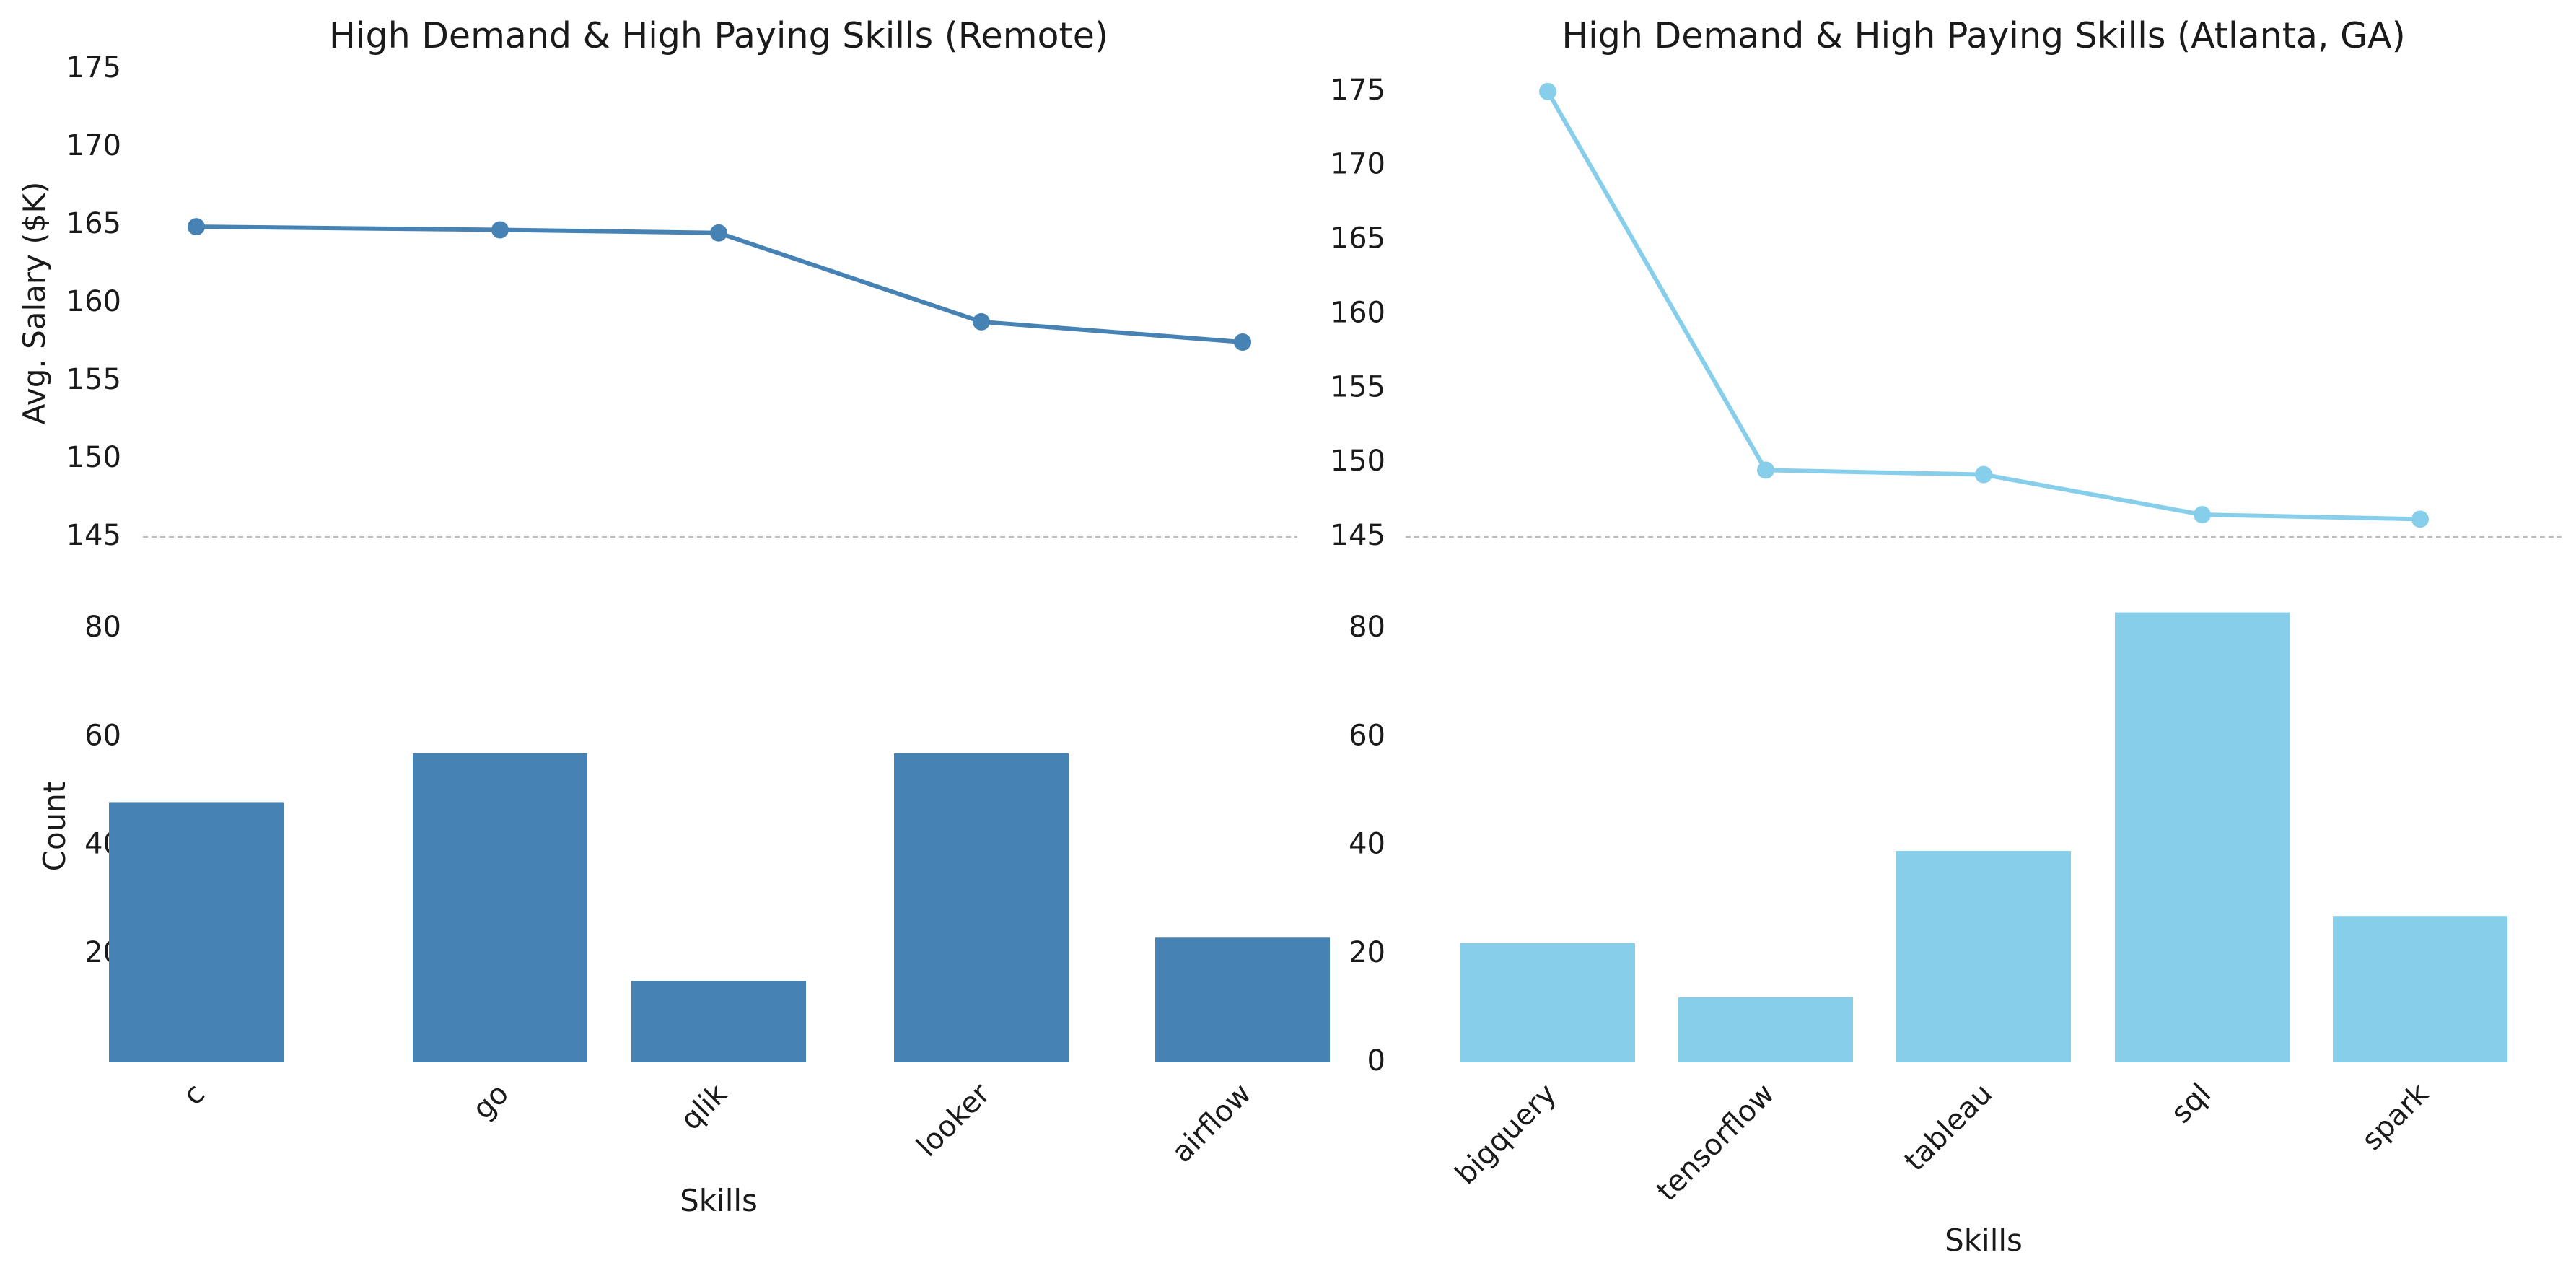  Describe the element at coordinates (1358, 90) in the screenshot. I see `line-y-tick-label-atlanta: 175` at that location.